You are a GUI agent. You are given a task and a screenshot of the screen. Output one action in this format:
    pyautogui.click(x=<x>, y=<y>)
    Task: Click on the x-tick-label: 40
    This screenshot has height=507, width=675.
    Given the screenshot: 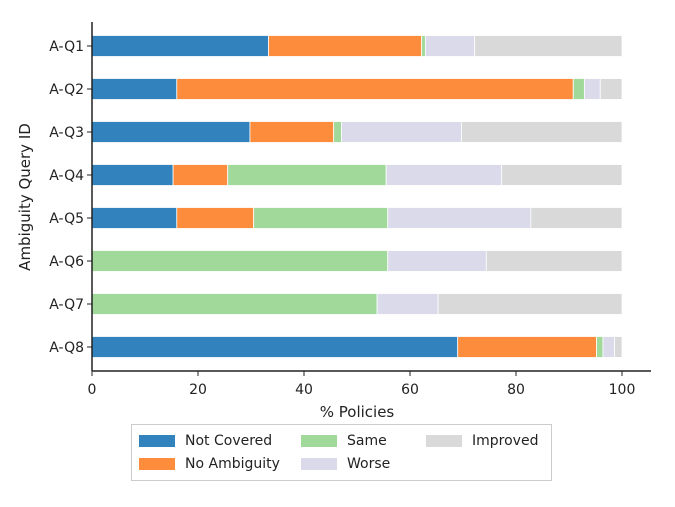 What is the action you would take?
    pyautogui.click(x=304, y=390)
    